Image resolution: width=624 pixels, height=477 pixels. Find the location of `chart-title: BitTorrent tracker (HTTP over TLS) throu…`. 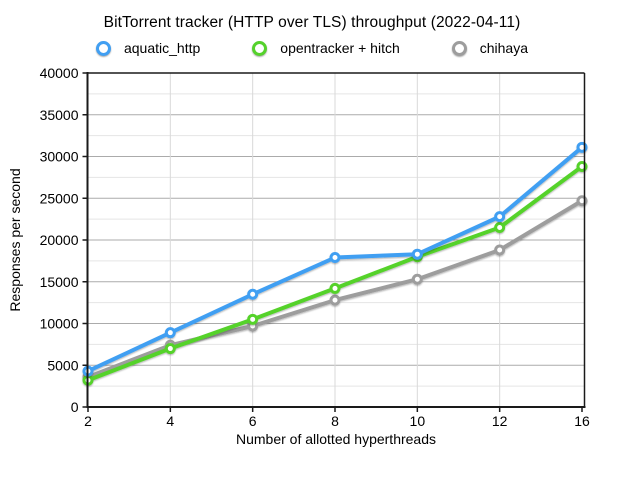

chart-title: BitTorrent tracker (HTTP over TLS) throu… is located at coordinates (312, 22).